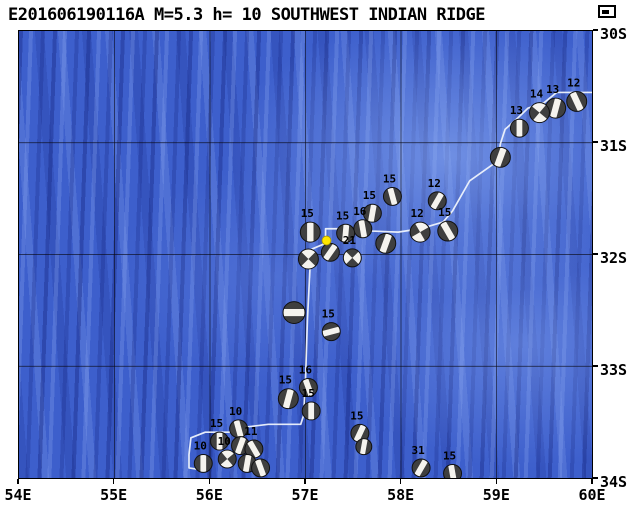 The height and width of the screenshot is (505, 636). I want to click on lon-tick-label: 60E, so click(592, 495).